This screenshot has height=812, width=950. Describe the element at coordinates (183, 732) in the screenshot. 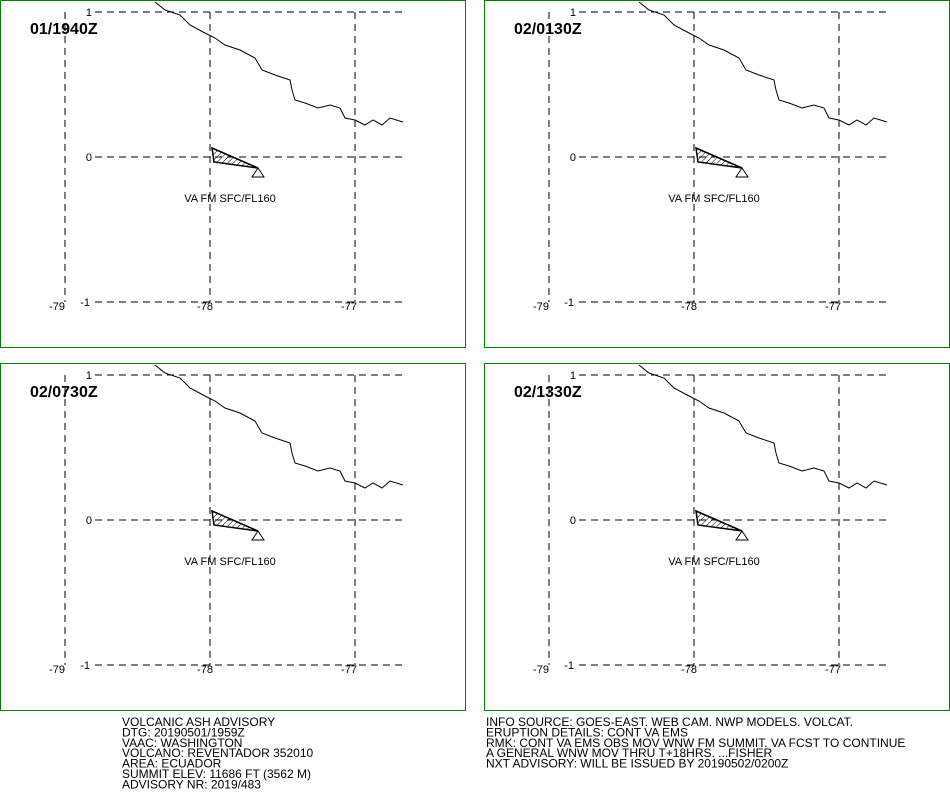

I see `advisory-line: DTG: 20190501/1959Z` at that location.